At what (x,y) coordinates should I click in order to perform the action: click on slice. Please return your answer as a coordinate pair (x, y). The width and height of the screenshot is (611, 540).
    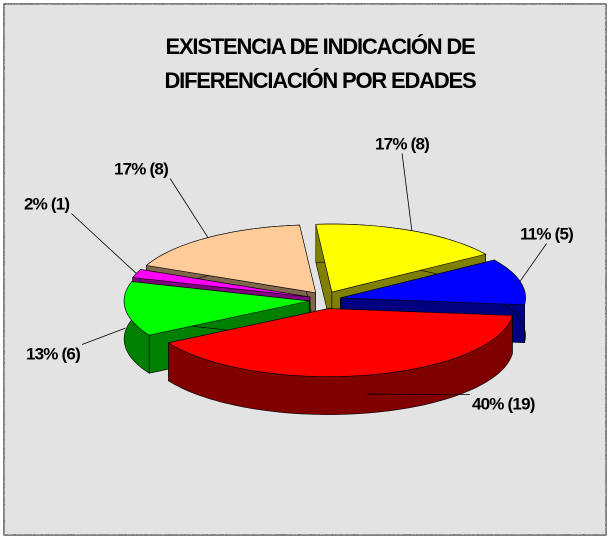
    Looking at the image, I should click on (340, 361).